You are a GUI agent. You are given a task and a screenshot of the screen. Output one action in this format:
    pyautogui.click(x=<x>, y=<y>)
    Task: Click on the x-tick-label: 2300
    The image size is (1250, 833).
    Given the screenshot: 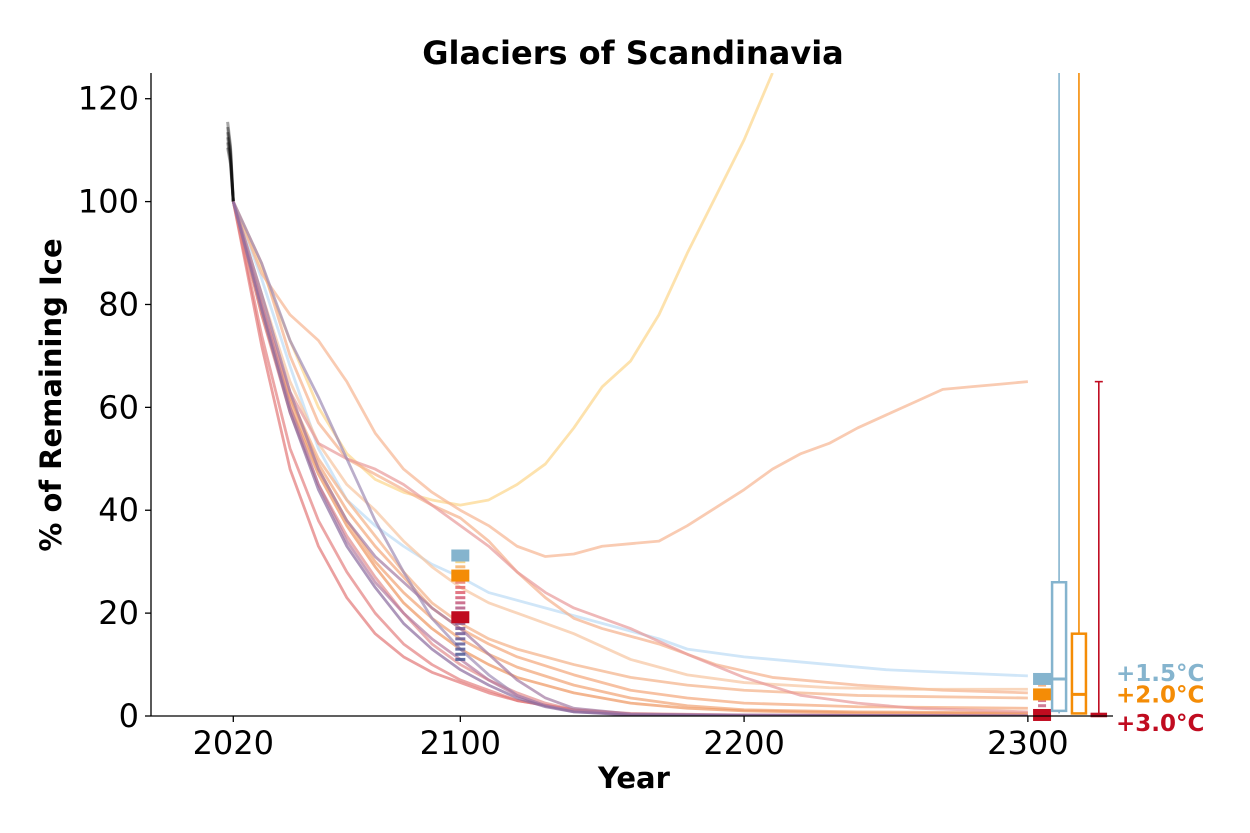 What is the action you would take?
    pyautogui.click(x=1027, y=743)
    